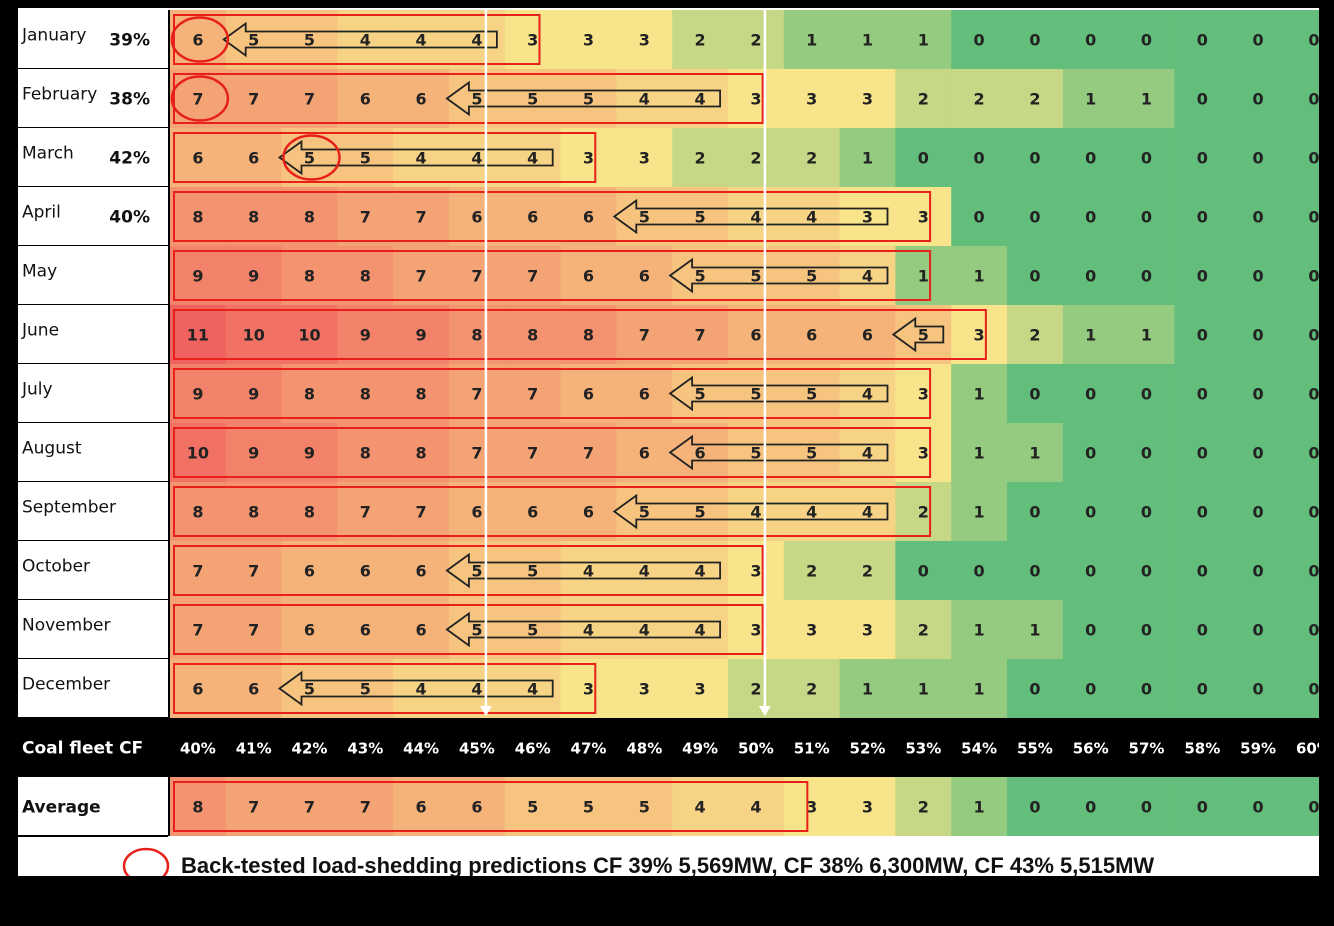  I want to click on average-label: Average, so click(61, 808).